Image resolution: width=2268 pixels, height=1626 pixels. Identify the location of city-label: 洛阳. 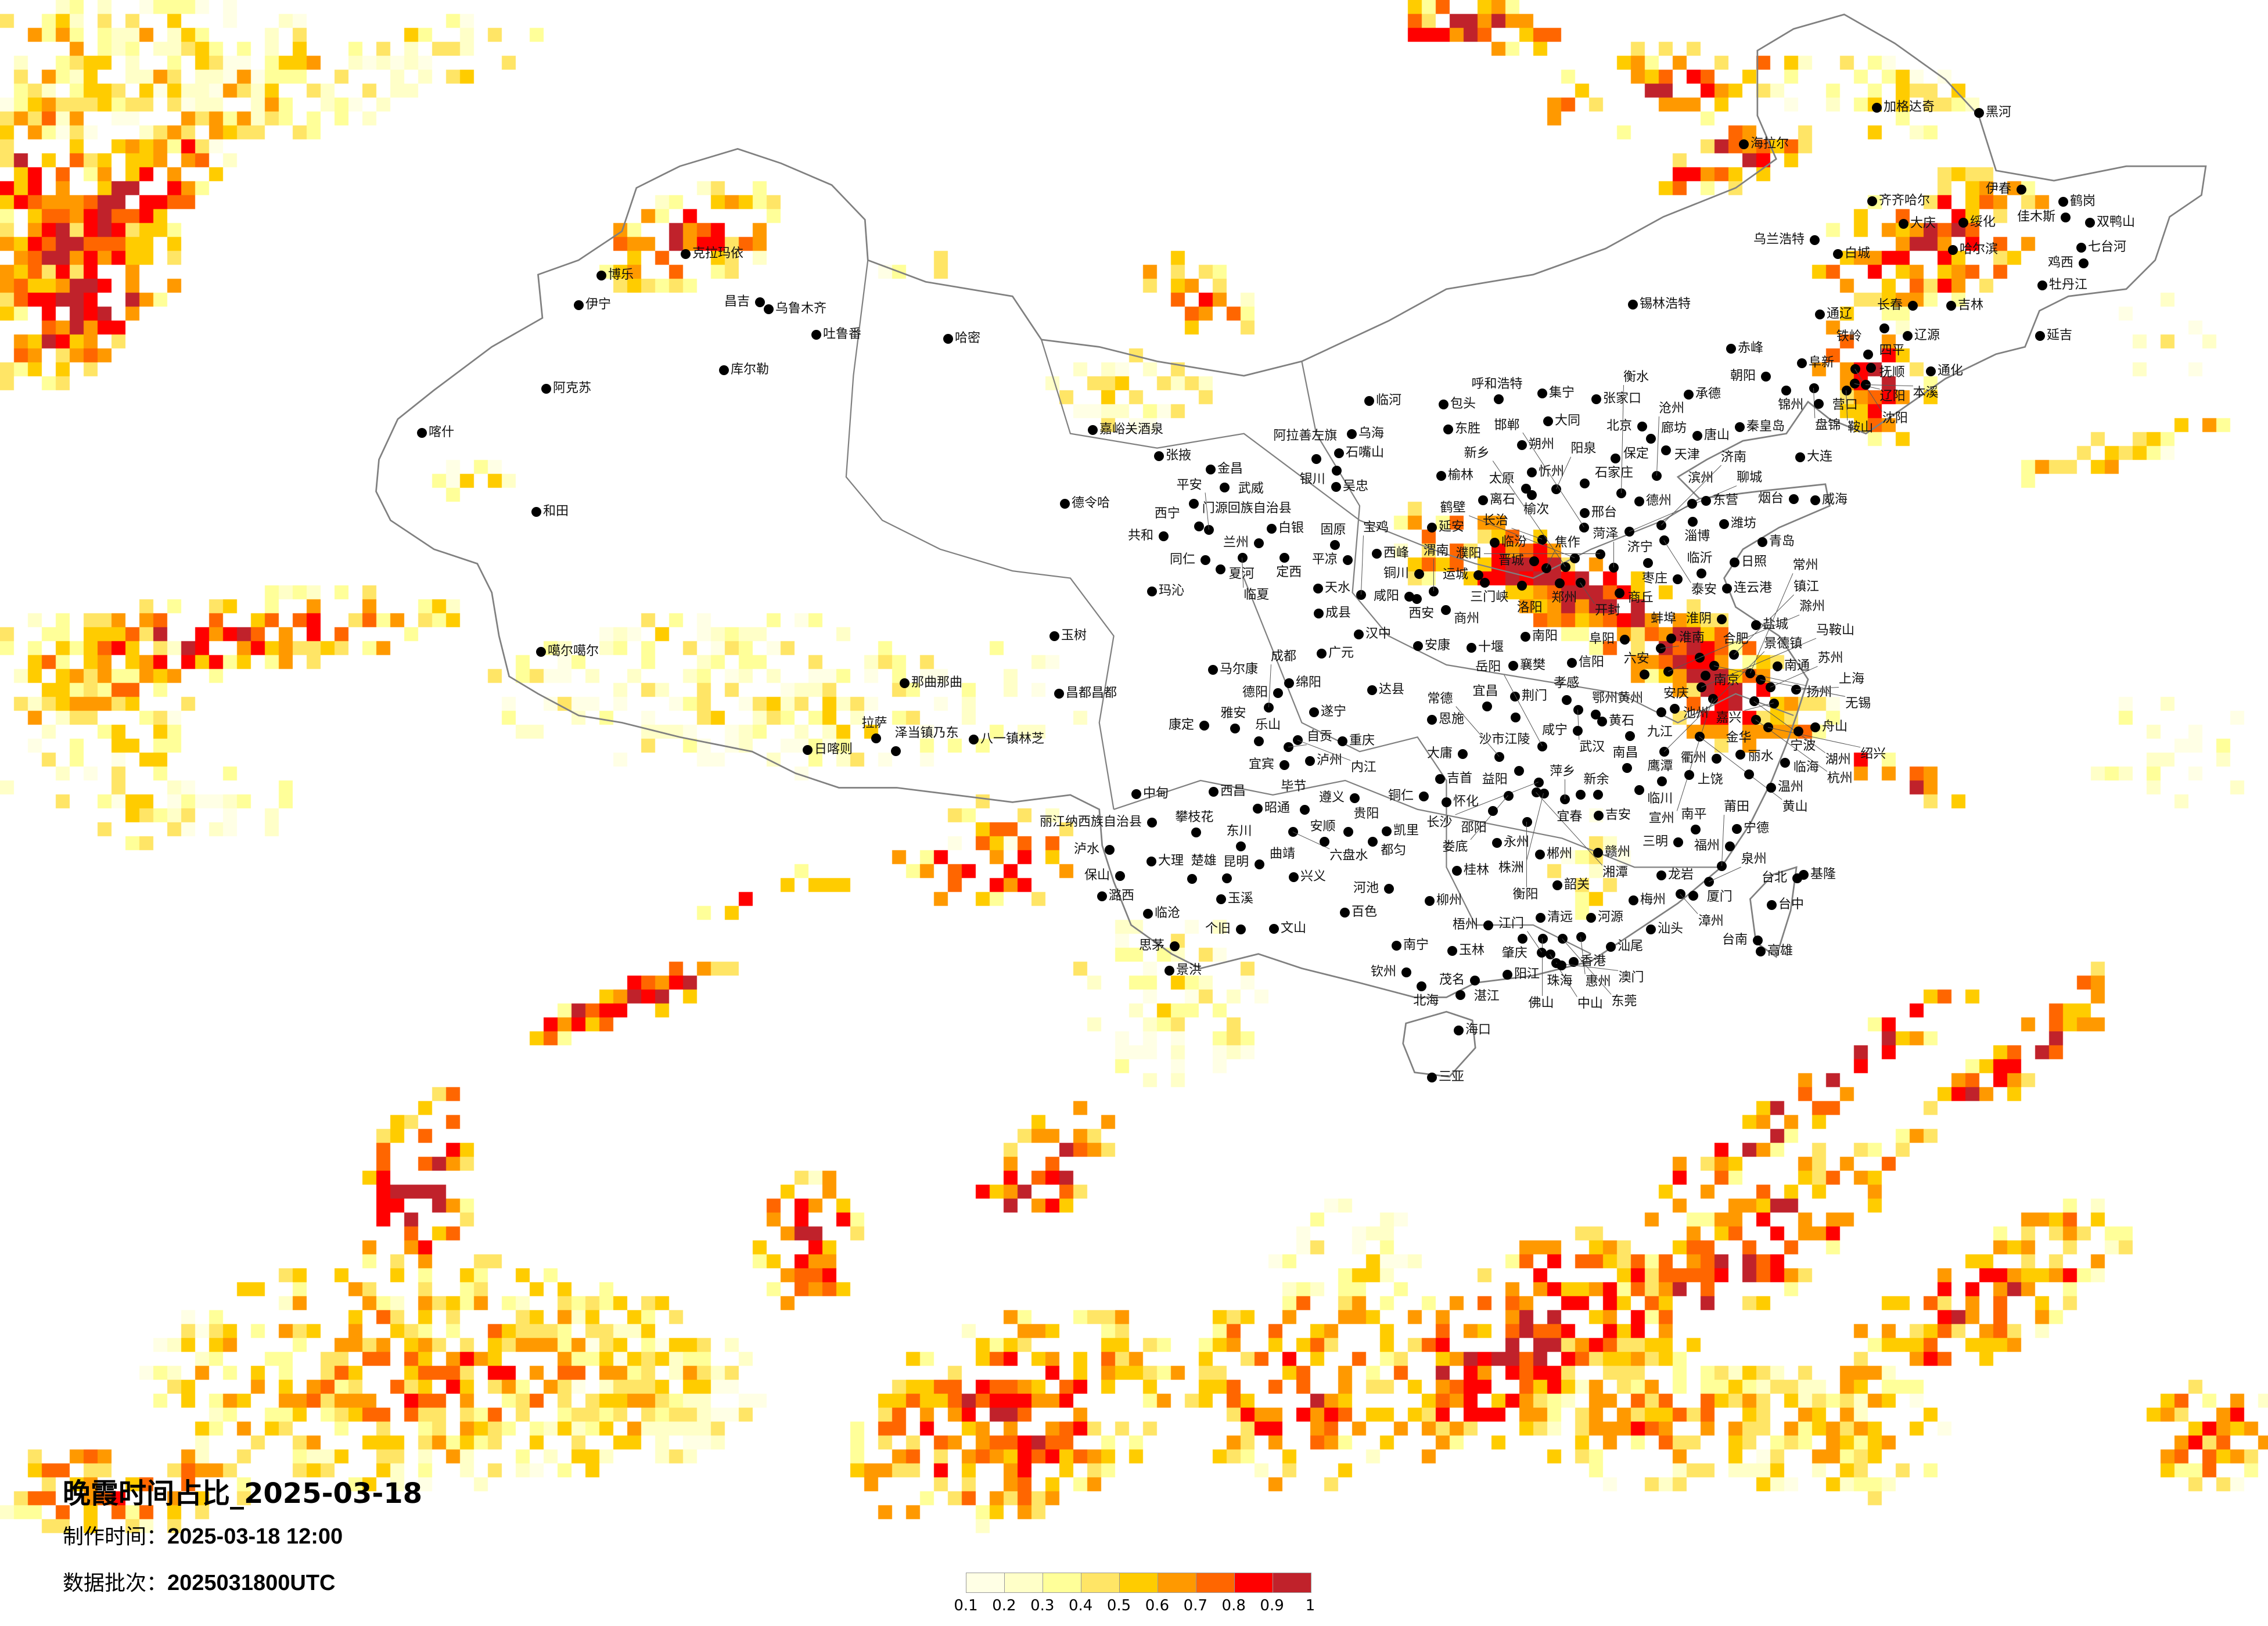
(1529, 607).